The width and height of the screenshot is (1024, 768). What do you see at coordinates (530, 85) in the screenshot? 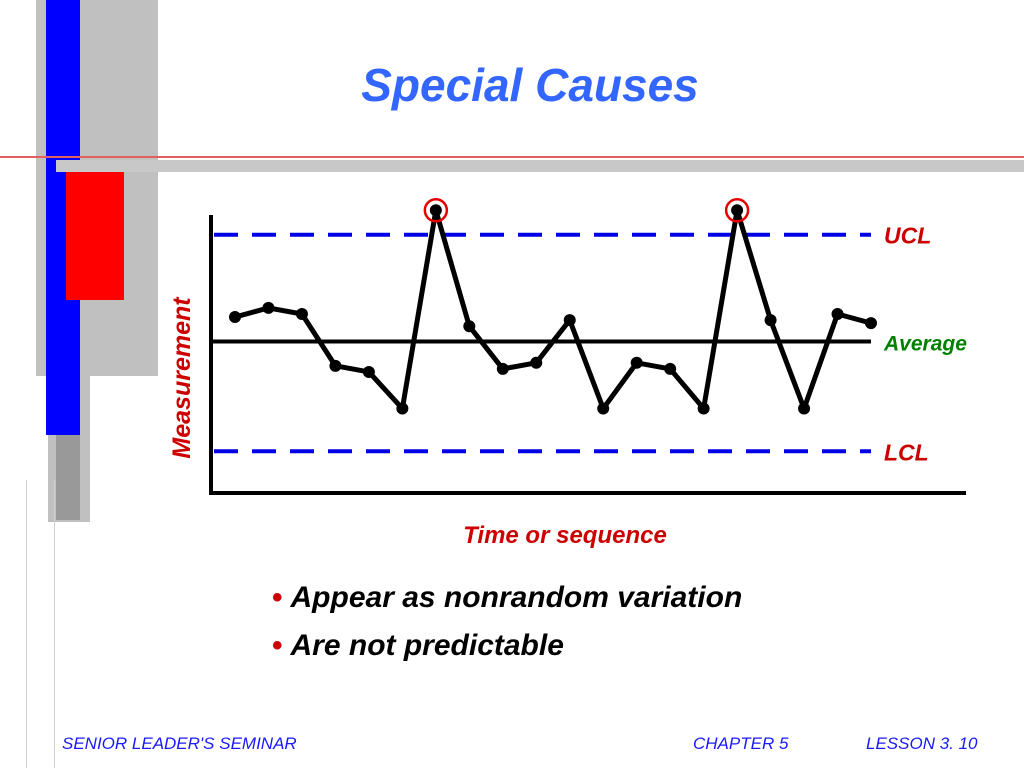
I see `page-title: Special Causes` at bounding box center [530, 85].